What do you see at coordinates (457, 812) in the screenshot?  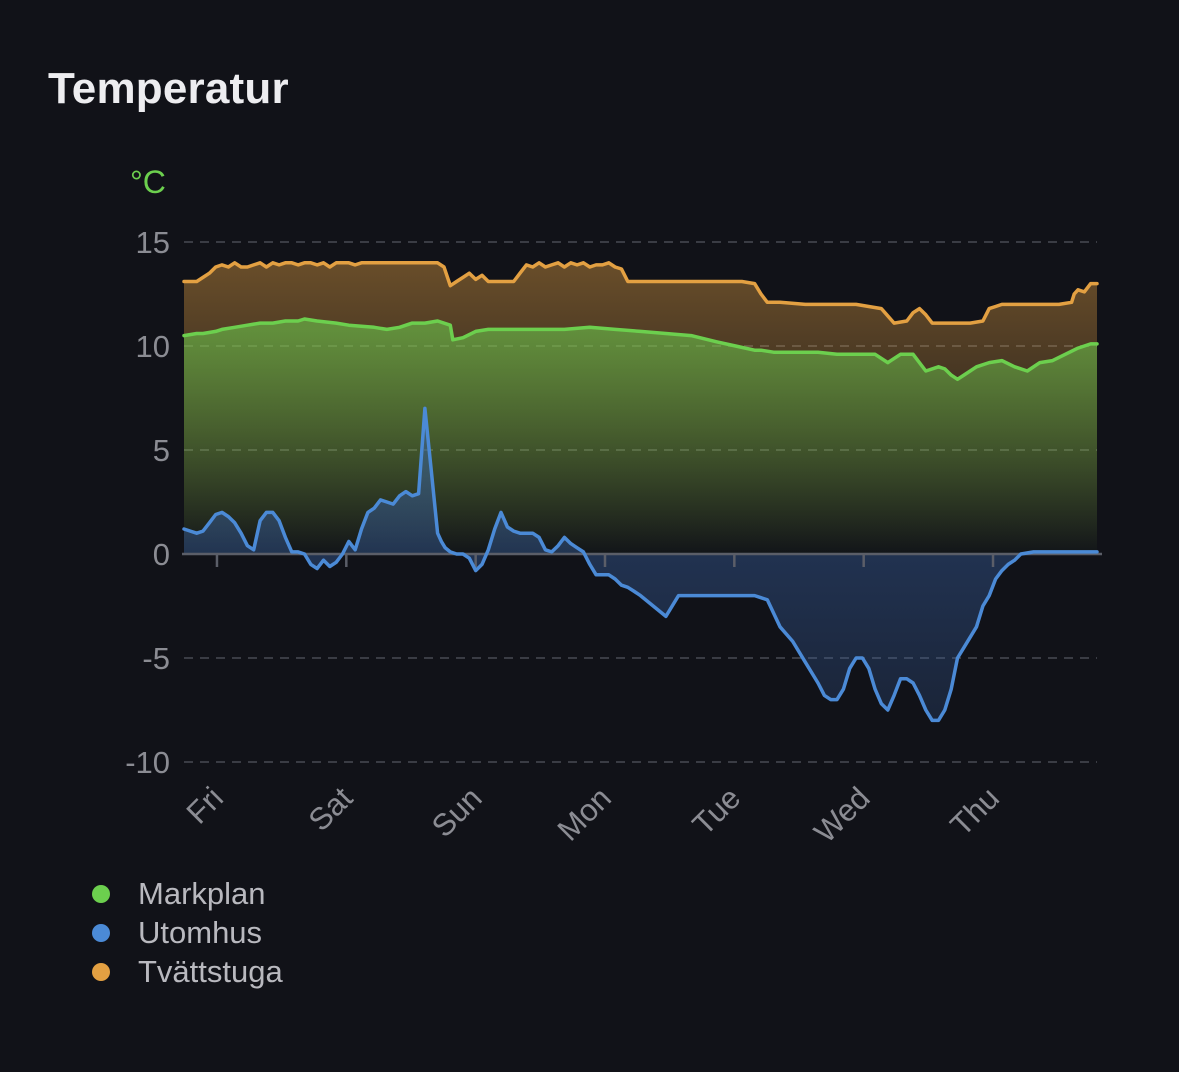 I see `x-tick-label: Sun` at bounding box center [457, 812].